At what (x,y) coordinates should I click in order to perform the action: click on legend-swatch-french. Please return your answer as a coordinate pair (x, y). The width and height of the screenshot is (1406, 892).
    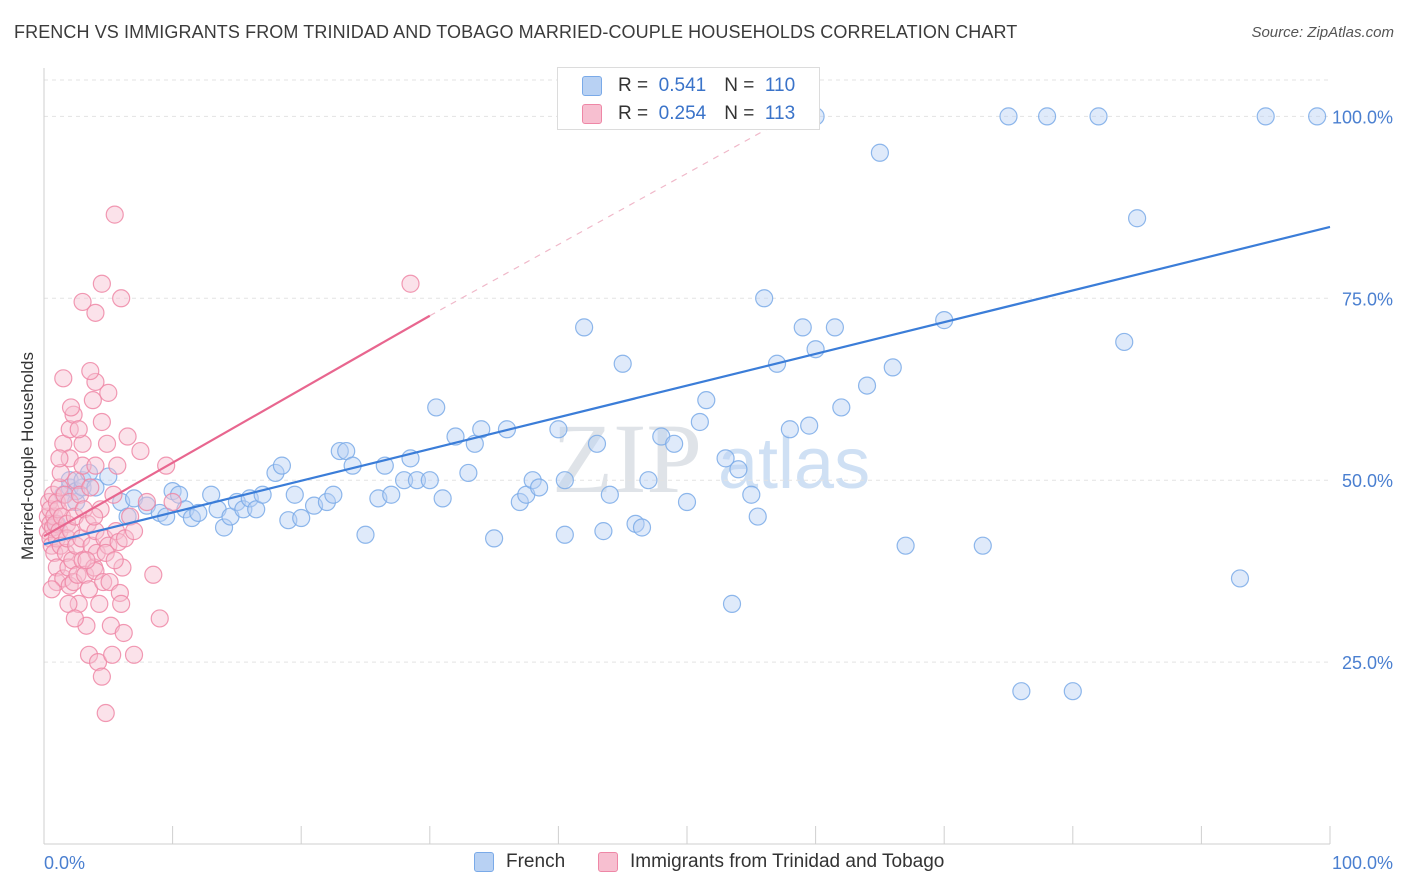
    Looking at the image, I should click on (592, 86).